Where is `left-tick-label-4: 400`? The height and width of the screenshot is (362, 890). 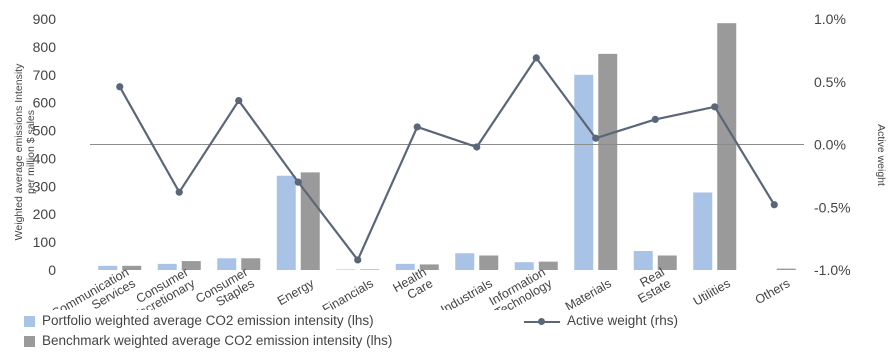 left-tick-label-4: 400 is located at coordinates (45, 158).